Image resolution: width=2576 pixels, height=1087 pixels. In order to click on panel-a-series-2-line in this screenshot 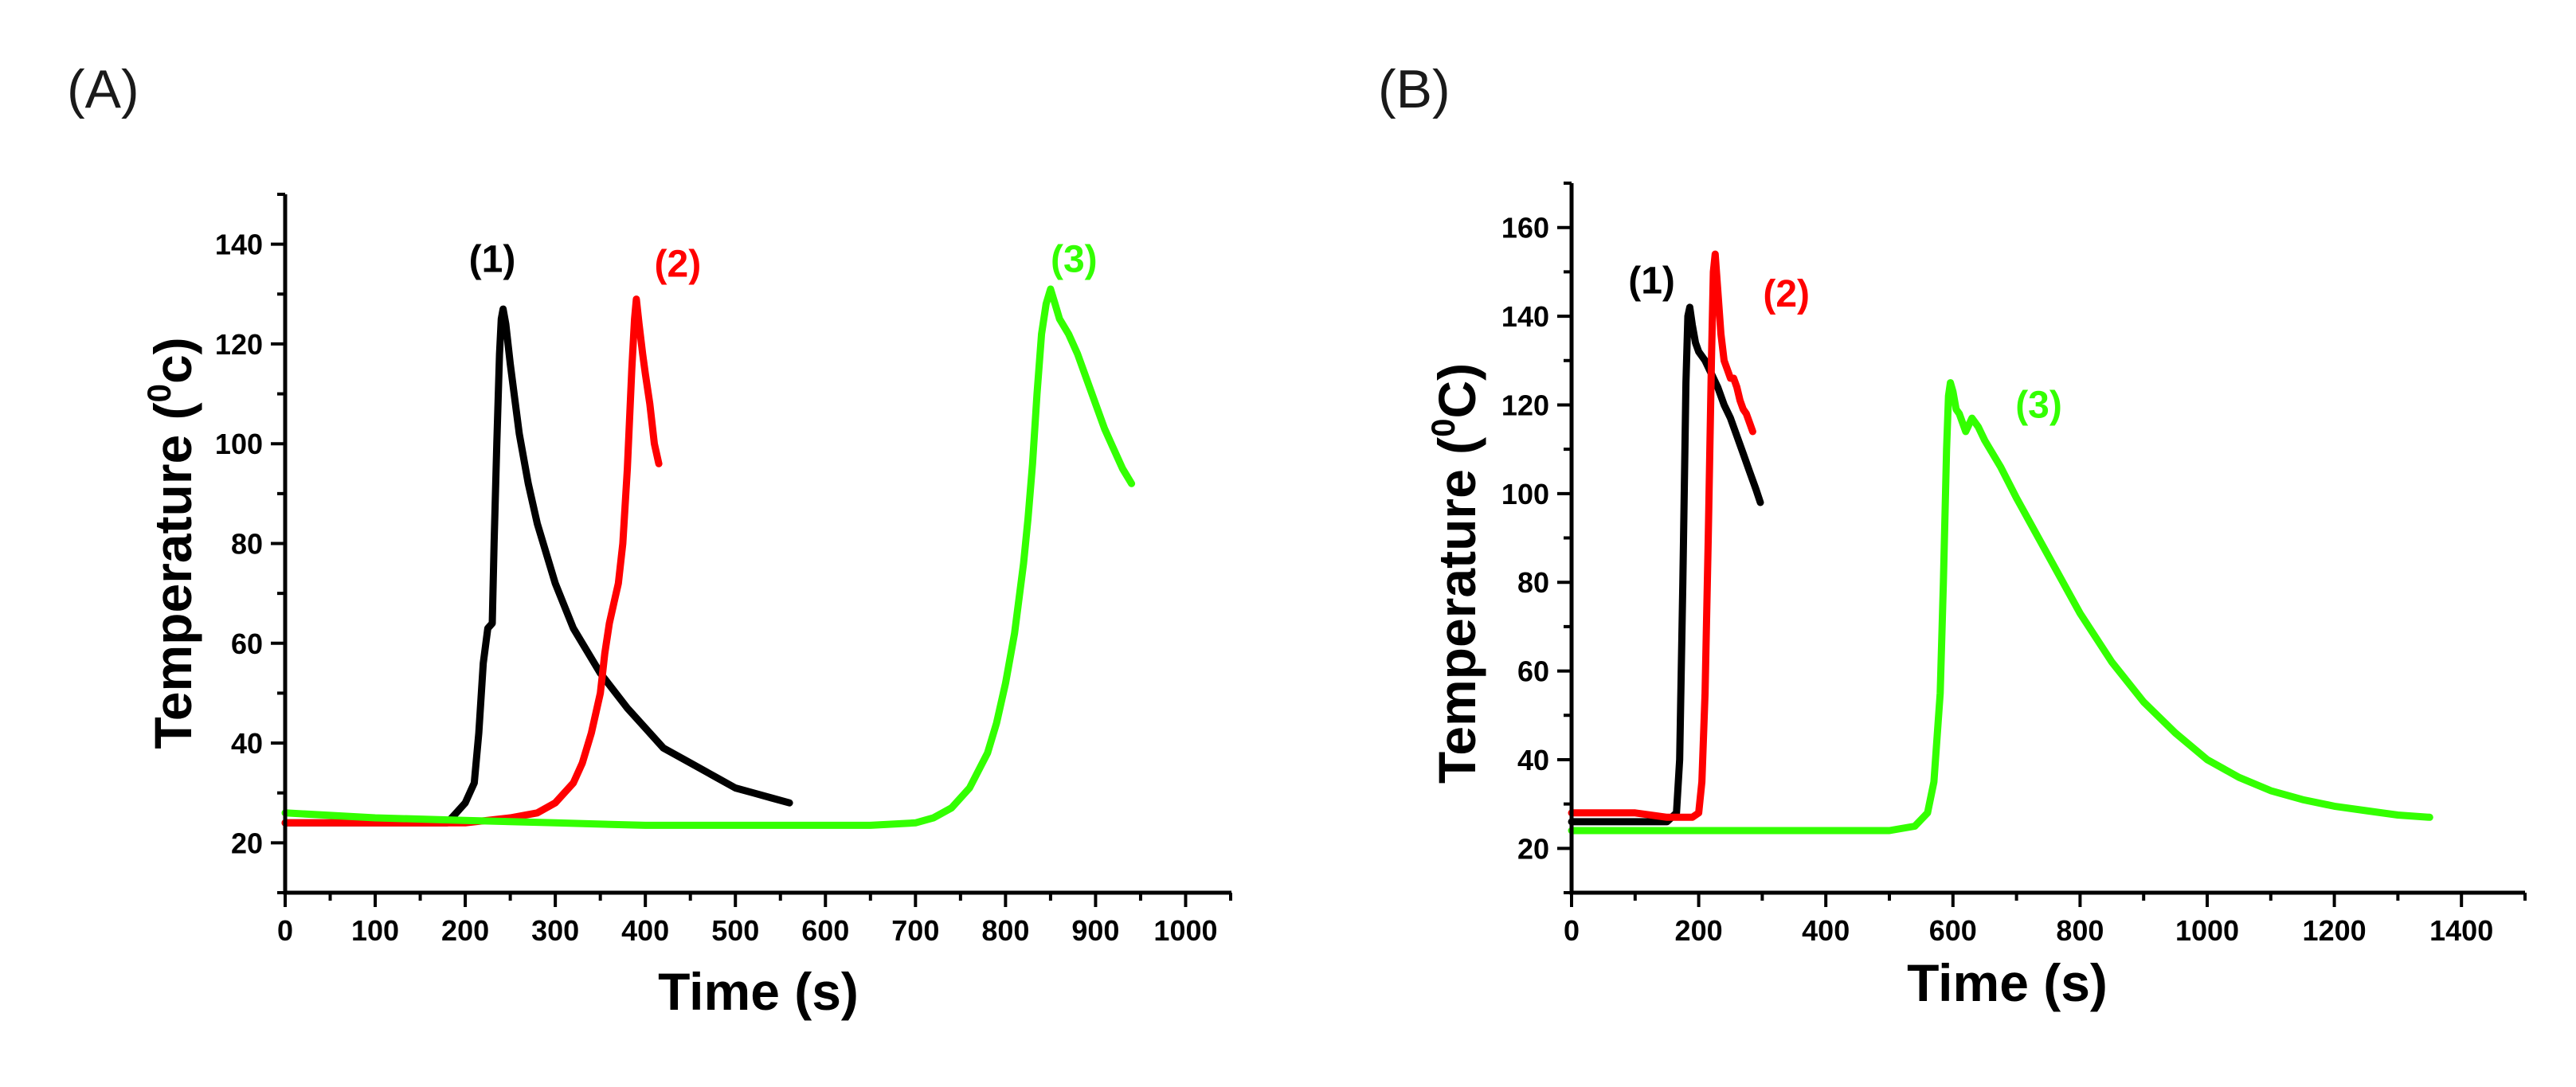, I will do `click(472, 561)`.